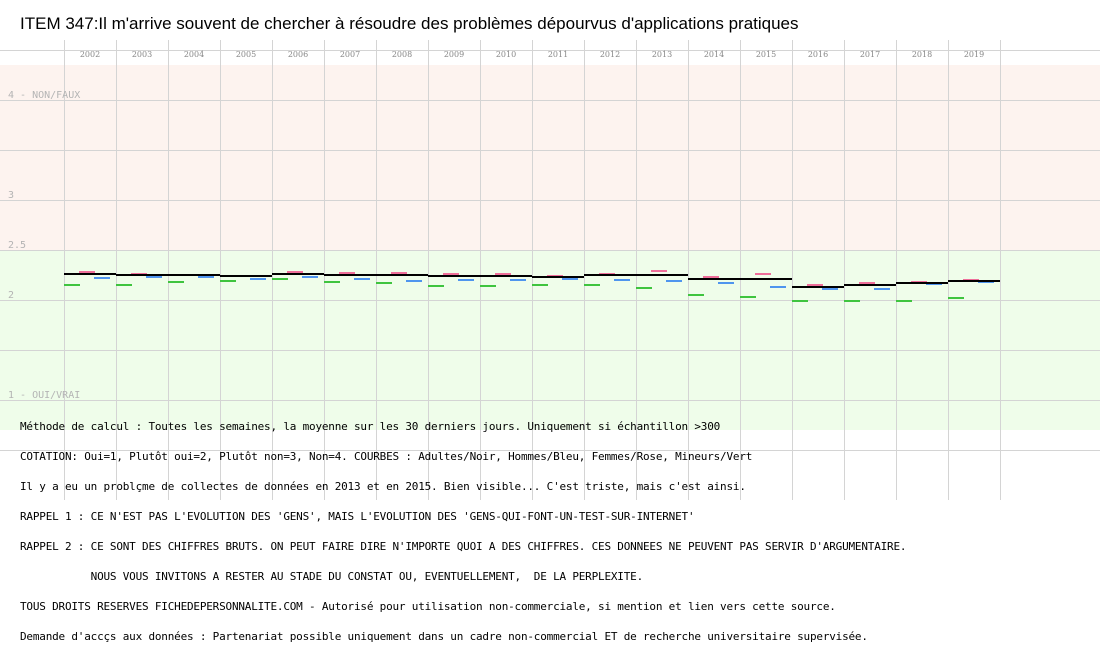 Image resolution: width=1100 pixels, height=652 pixels. I want to click on x-tick-label: 2013, so click(662, 54).